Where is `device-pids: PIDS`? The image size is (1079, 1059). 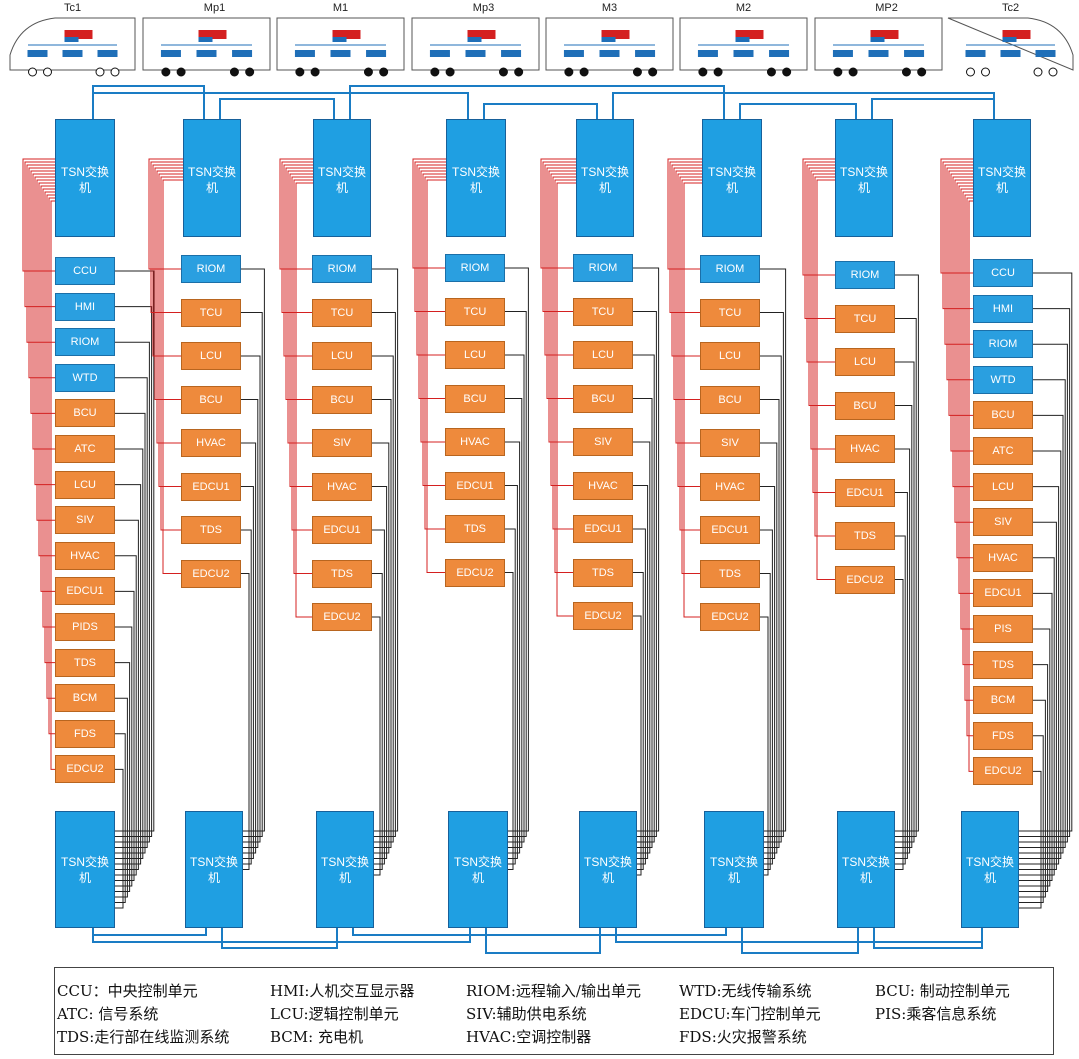 device-pids: PIDS is located at coordinates (85, 627).